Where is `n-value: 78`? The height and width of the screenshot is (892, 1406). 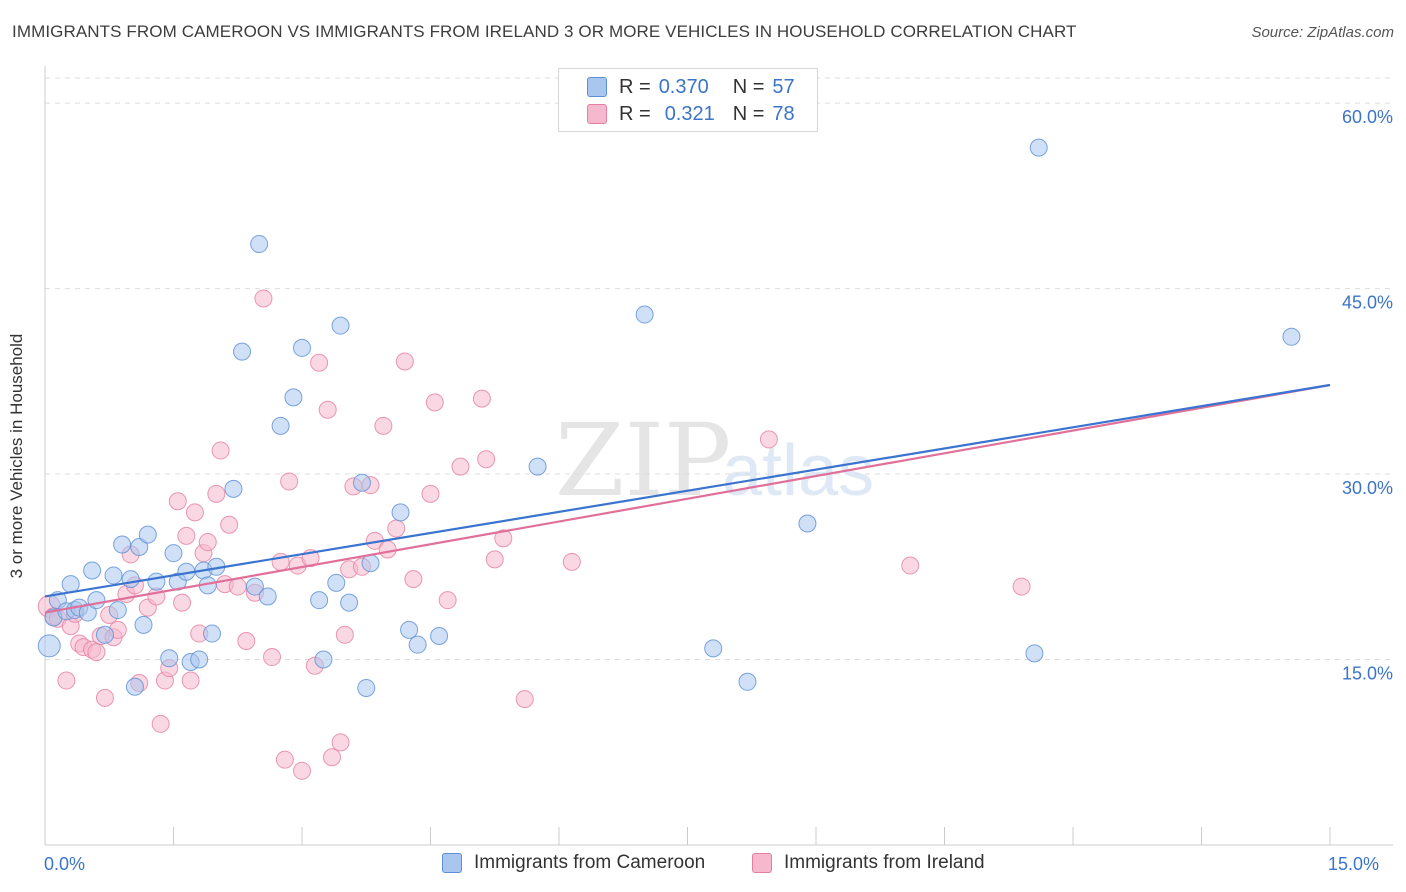
n-value: 78 is located at coordinates (783, 113).